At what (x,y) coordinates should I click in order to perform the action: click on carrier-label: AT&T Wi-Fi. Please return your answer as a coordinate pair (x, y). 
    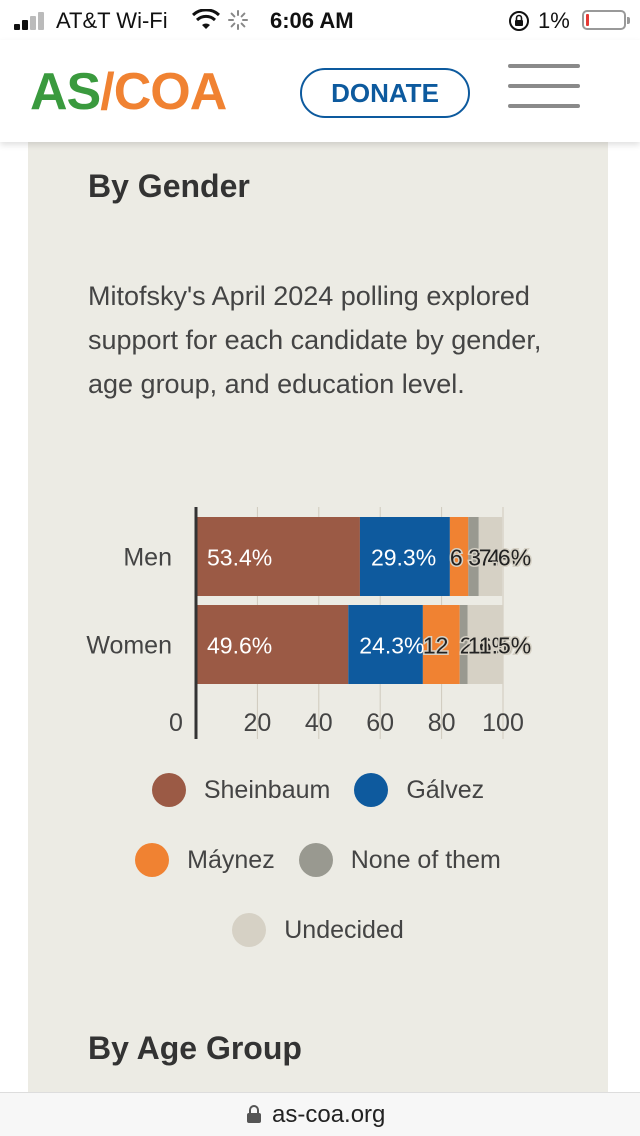
    Looking at the image, I should click on (112, 20).